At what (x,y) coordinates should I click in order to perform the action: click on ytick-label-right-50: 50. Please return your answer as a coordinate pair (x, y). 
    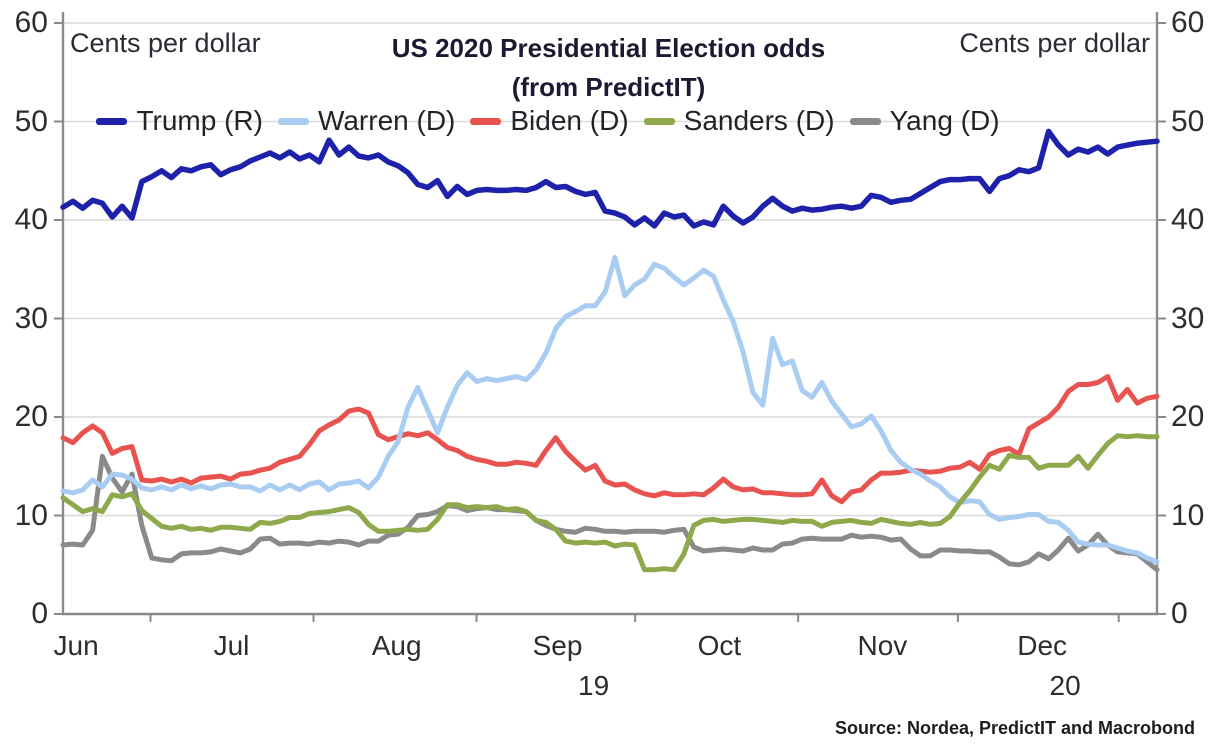
    Looking at the image, I should click on (1188, 121).